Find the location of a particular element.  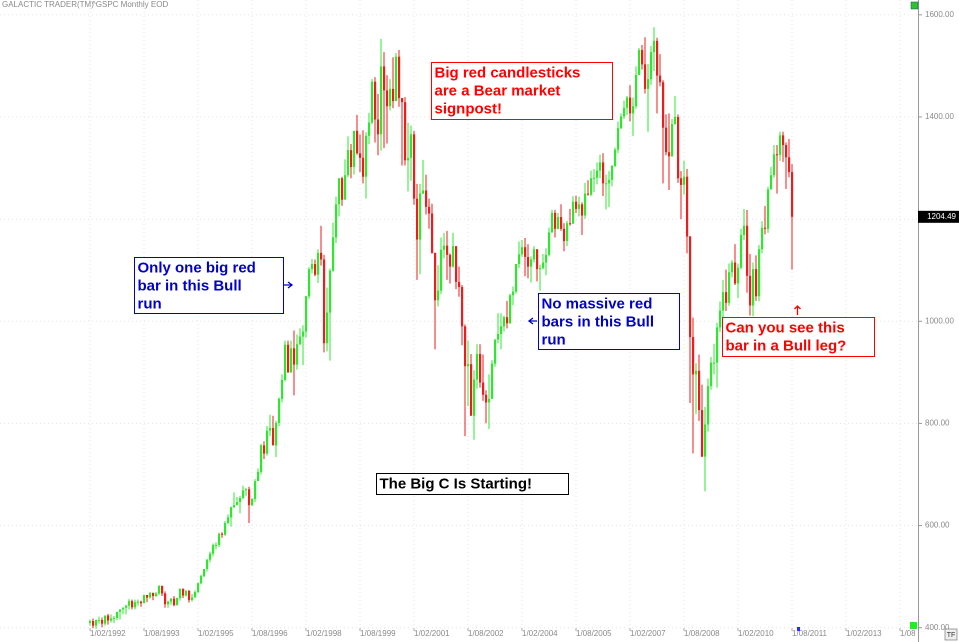

annotation-text: signpost! is located at coordinates (469, 108).